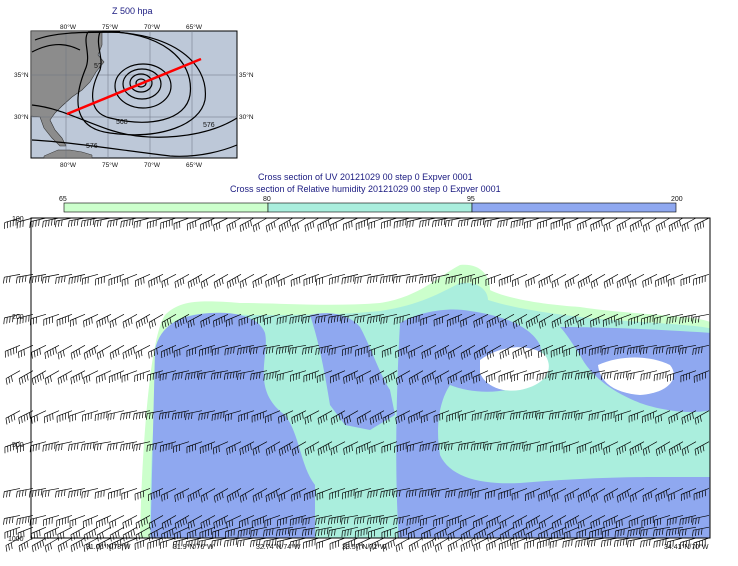 The image size is (738, 566). What do you see at coordinates (371, 204) in the screenshot?
I see `colorbar: 65 80 95 200` at bounding box center [371, 204].